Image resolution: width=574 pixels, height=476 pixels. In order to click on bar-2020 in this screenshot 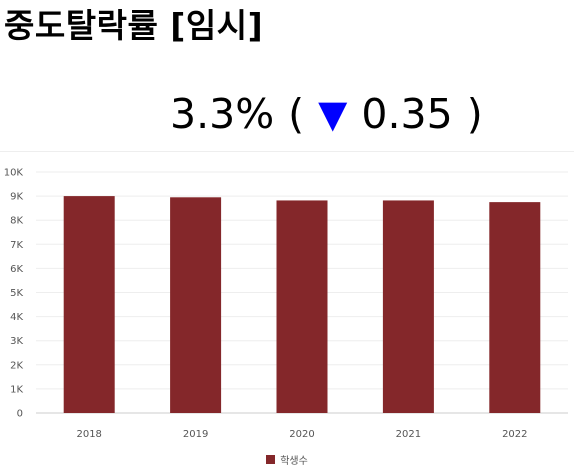, I will do `click(302, 306)`.